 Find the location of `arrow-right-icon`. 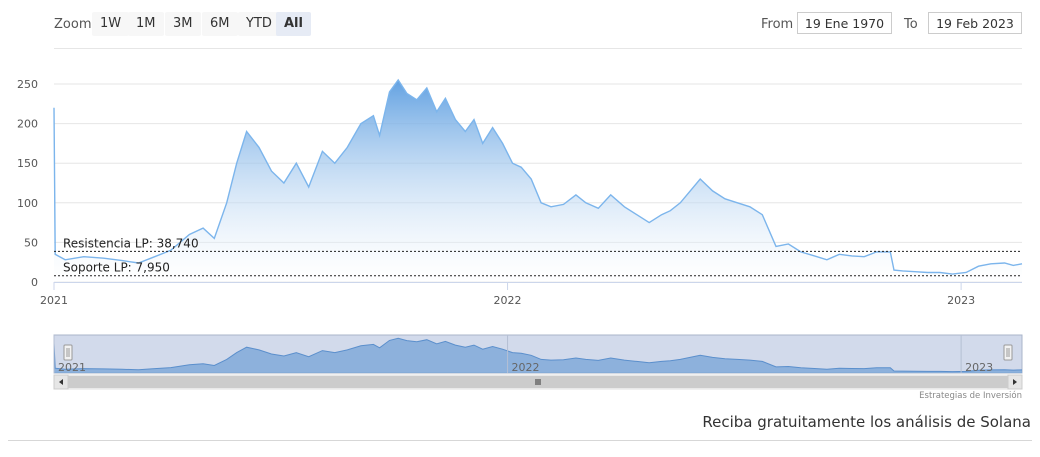

arrow-right-icon is located at coordinates (1015, 382).